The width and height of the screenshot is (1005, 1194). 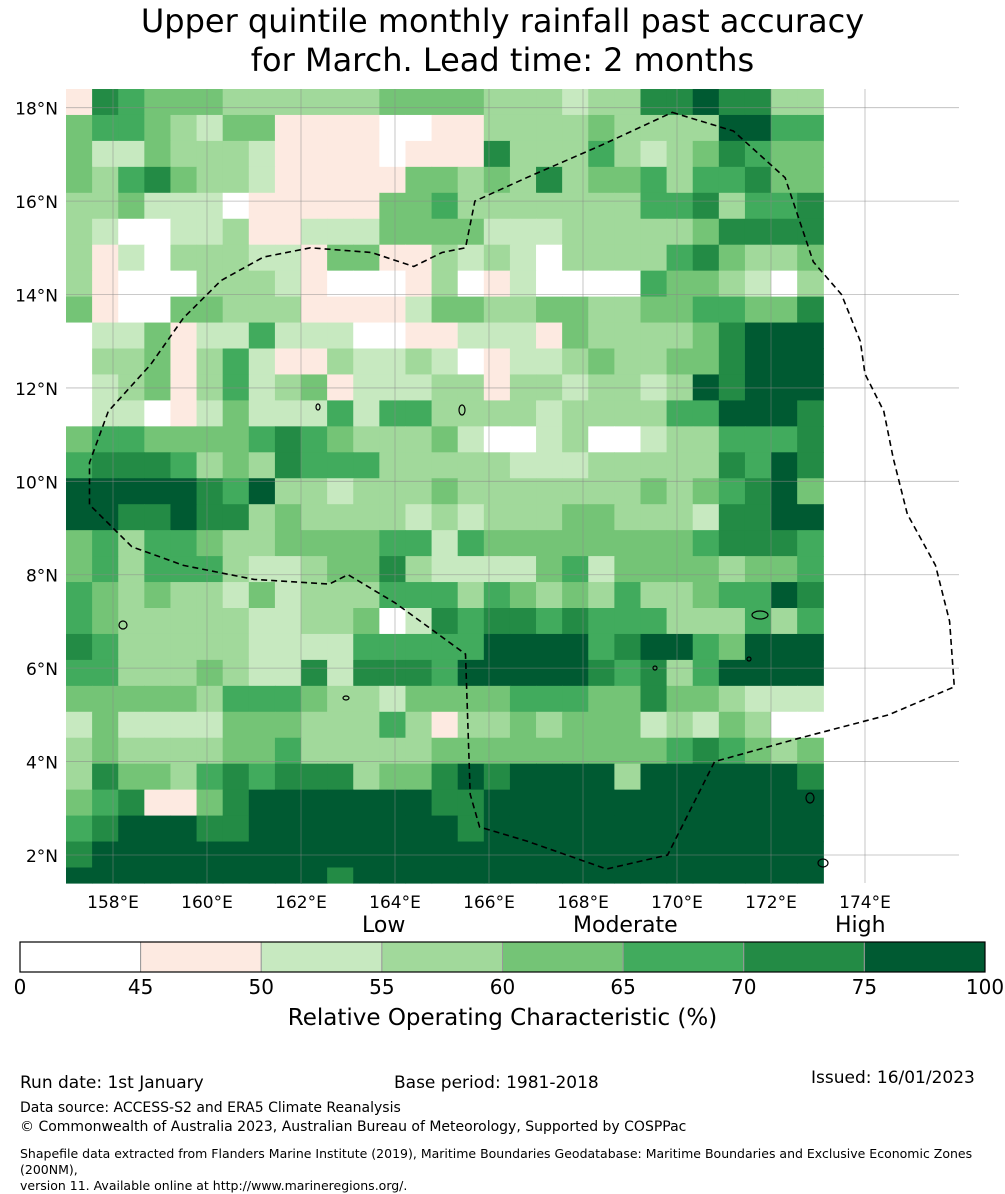 I want to click on colorbar-category-high: High, so click(x=860, y=925).